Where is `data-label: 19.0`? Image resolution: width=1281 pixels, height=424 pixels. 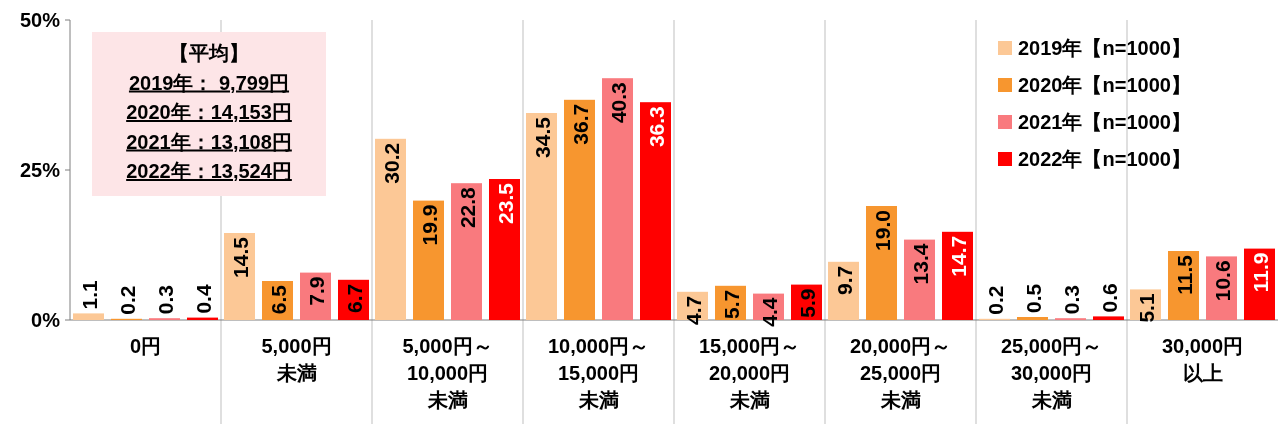
data-label: 19.0 is located at coordinates (882, 230).